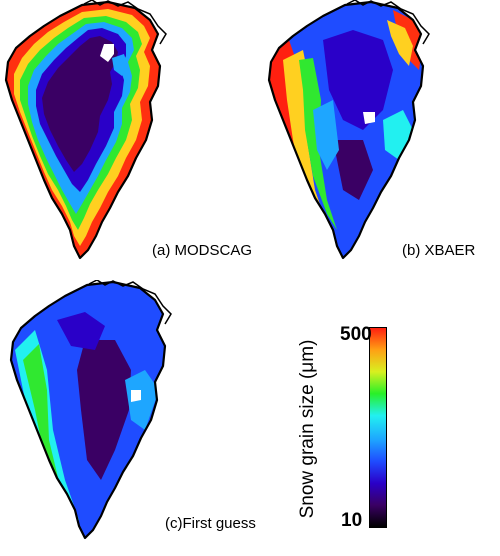 The image size is (500, 556). I want to click on panel-label-modscag: (a) MODSCAG, so click(202, 250).